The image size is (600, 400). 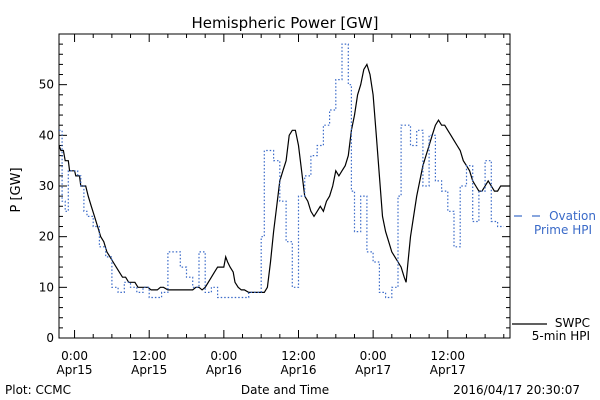 I want to click on y-tick-label: 10, so click(x=46, y=287).